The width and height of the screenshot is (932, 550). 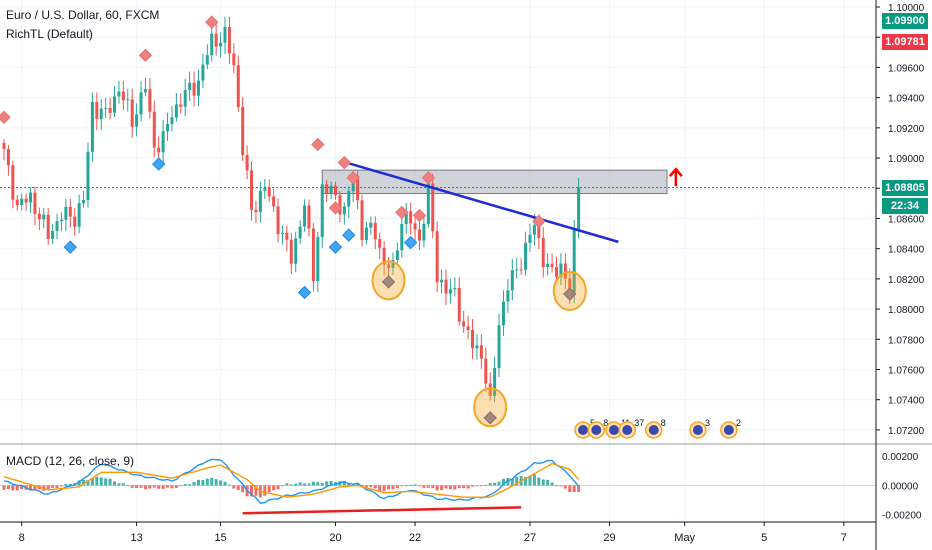 I want to click on price-tick-label: 1.09200, so click(x=906, y=129).